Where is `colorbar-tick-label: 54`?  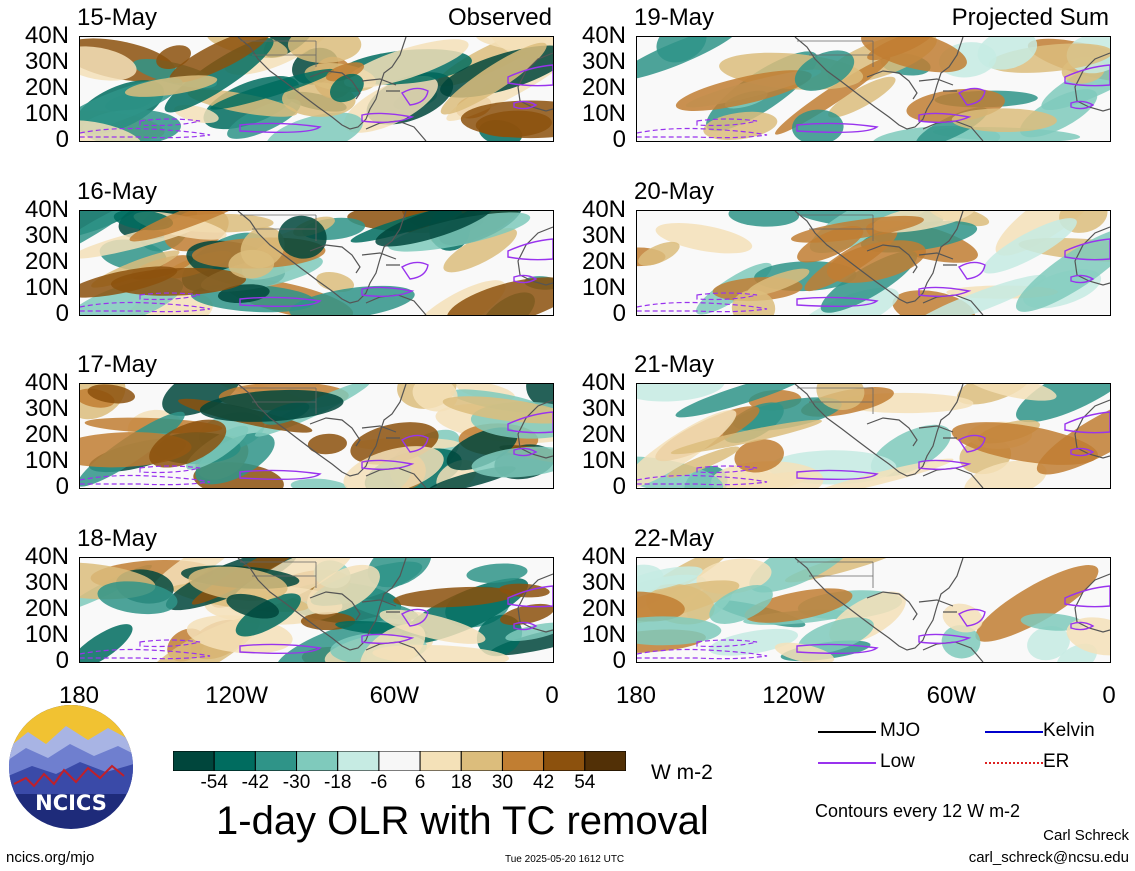 colorbar-tick-label: 54 is located at coordinates (585, 782).